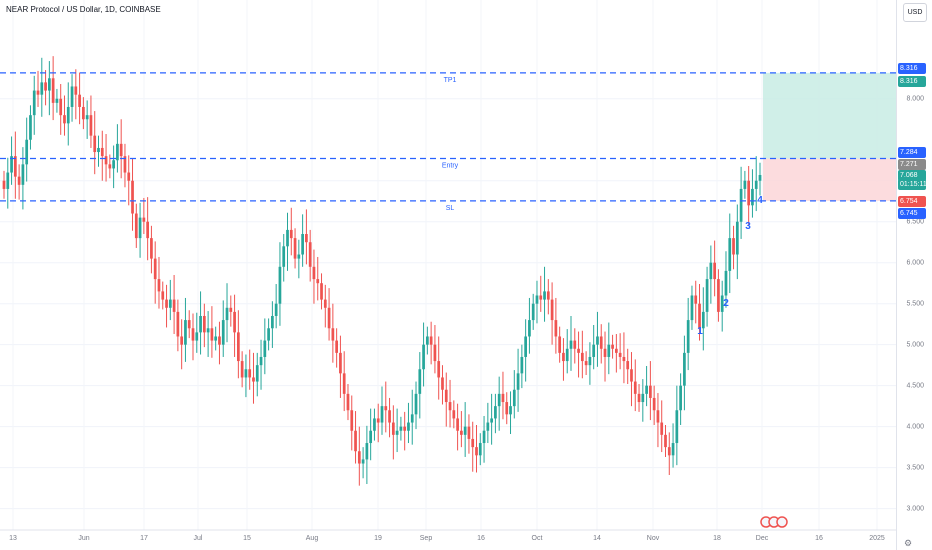 Image resolution: width=932 pixels, height=550 pixels. What do you see at coordinates (915, 12) in the screenshot?
I see `currency-button: USD` at bounding box center [915, 12].